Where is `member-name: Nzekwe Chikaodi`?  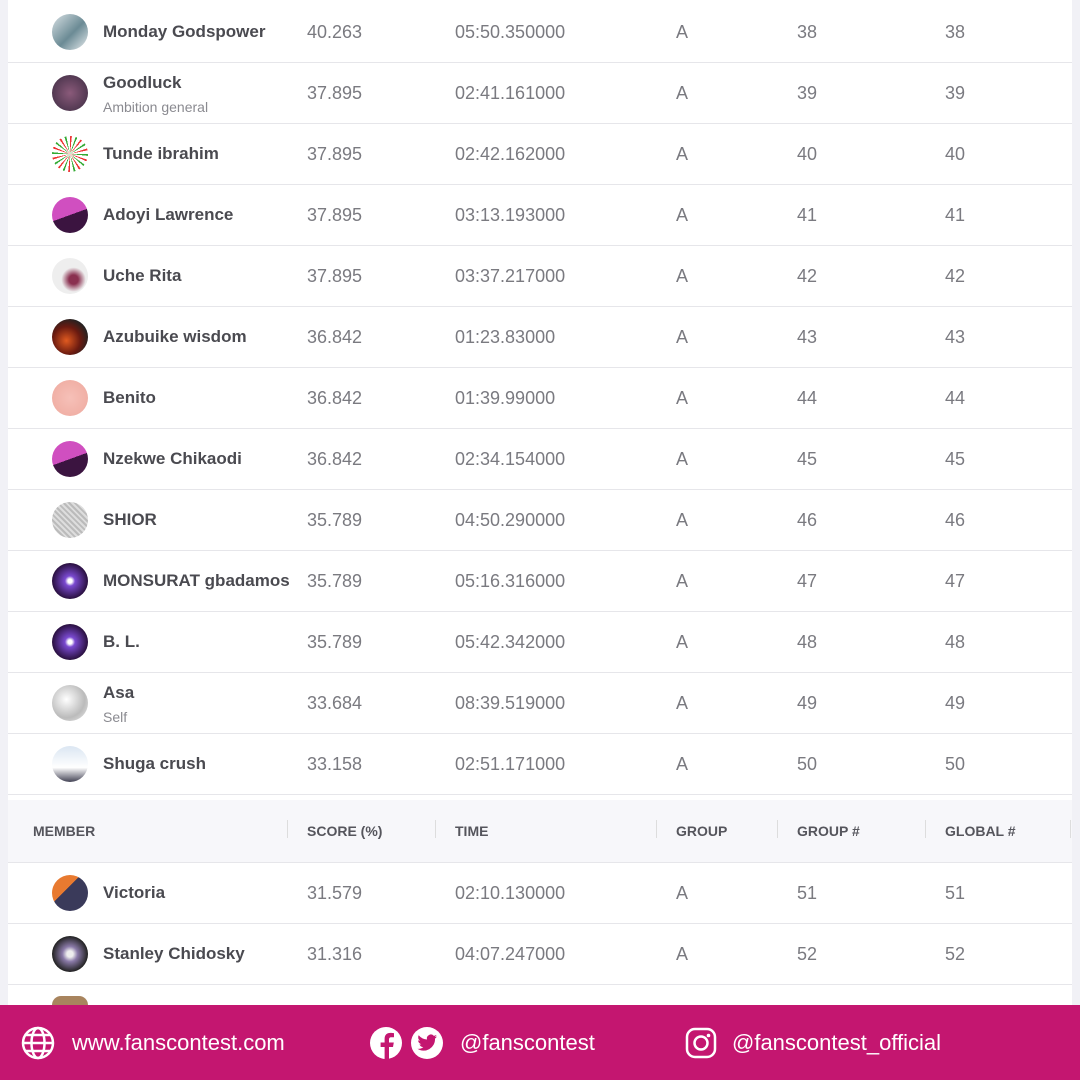 member-name: Nzekwe Chikaodi is located at coordinates (172, 458).